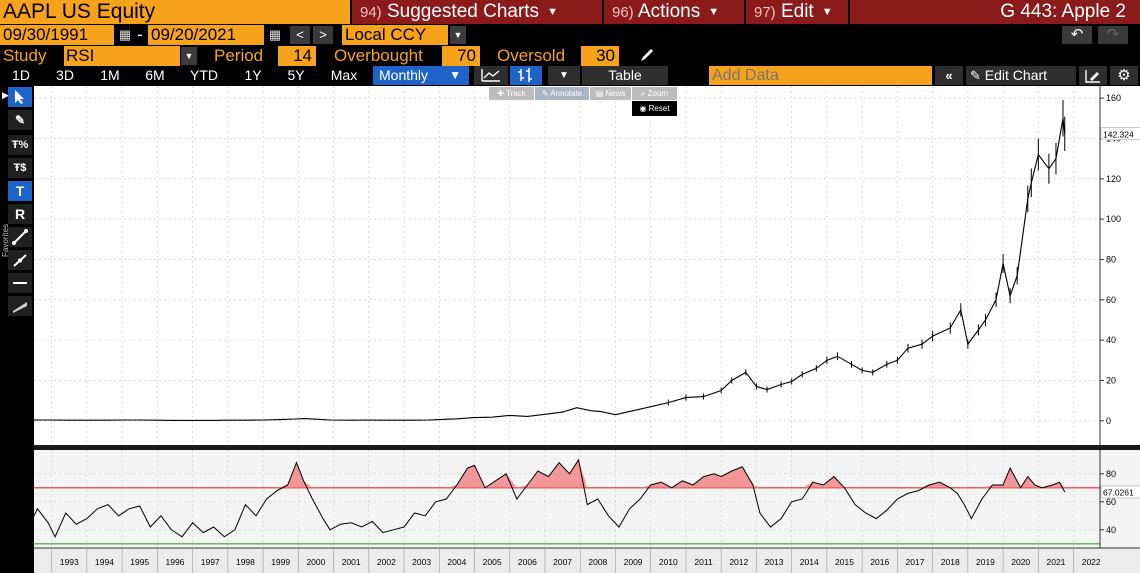 The height and width of the screenshot is (573, 1140). Describe the element at coordinates (516, 93) in the screenshot. I see `track-label: Track` at that location.